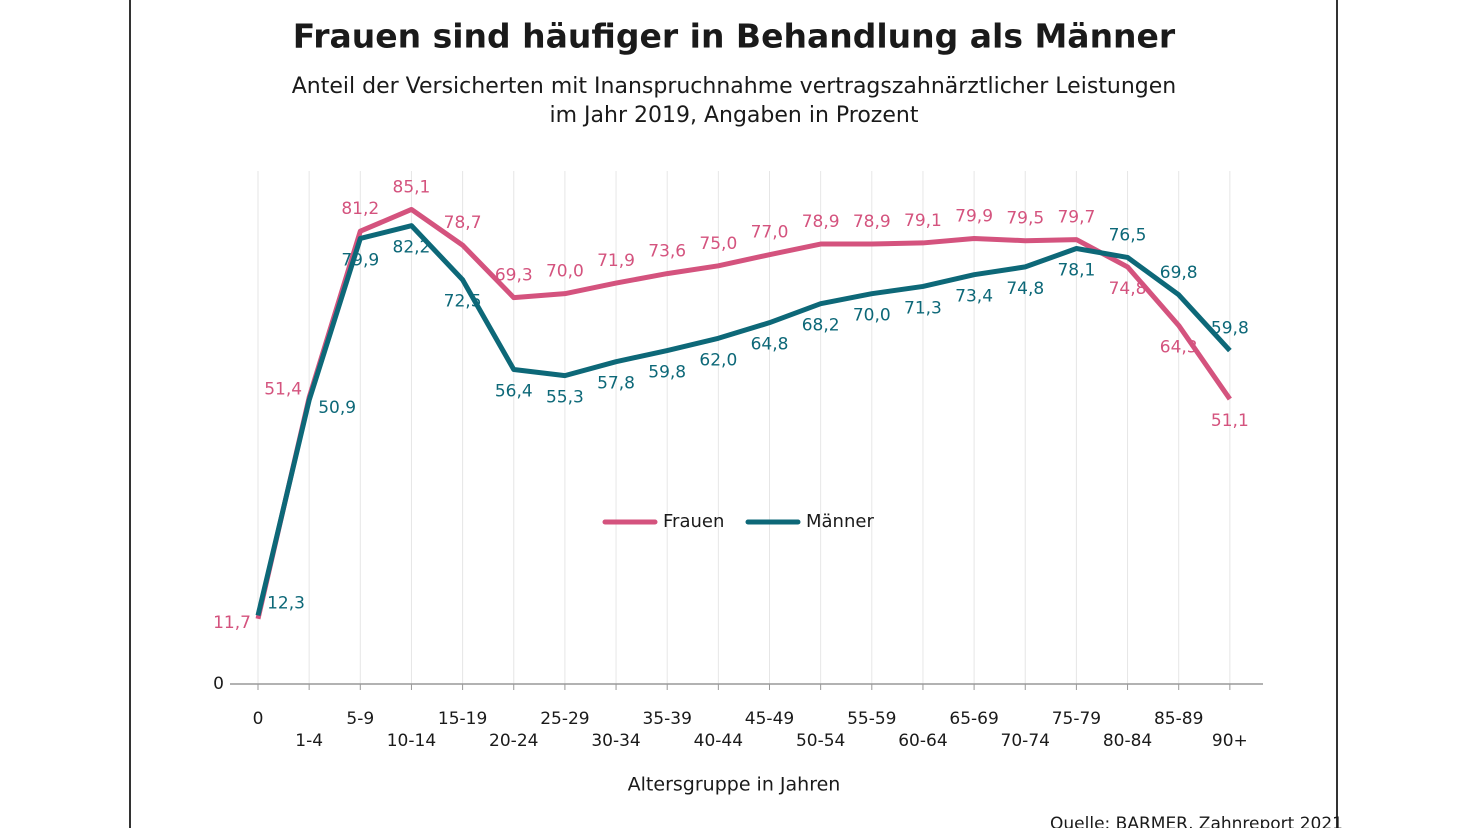 Image resolution: width=1472 pixels, height=828 pixels. I want to click on x-tick-label: 5-9, so click(360, 719).